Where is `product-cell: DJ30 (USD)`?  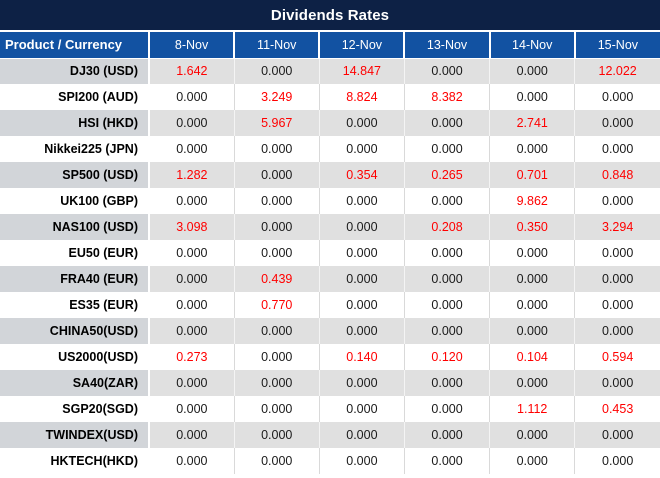 product-cell: DJ30 (USD) is located at coordinates (75, 71).